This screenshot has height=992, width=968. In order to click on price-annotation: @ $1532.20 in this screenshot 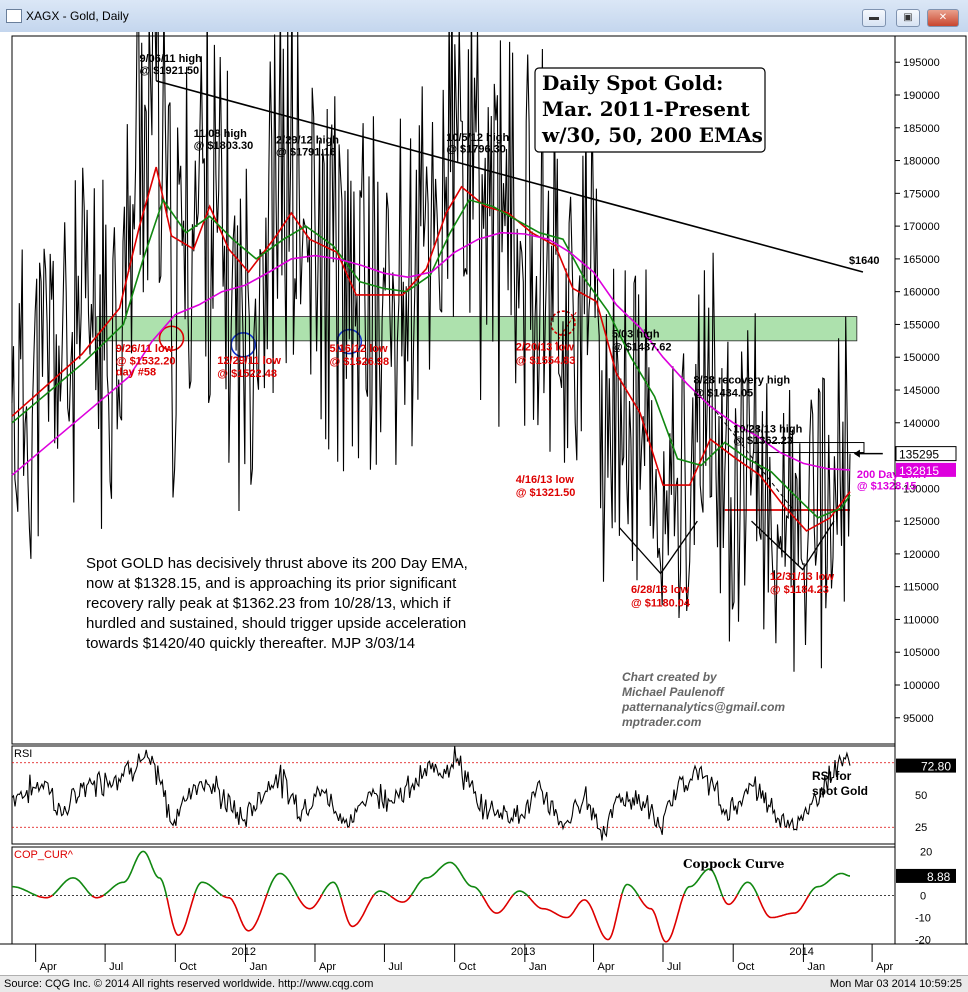, I will do `click(146, 361)`.